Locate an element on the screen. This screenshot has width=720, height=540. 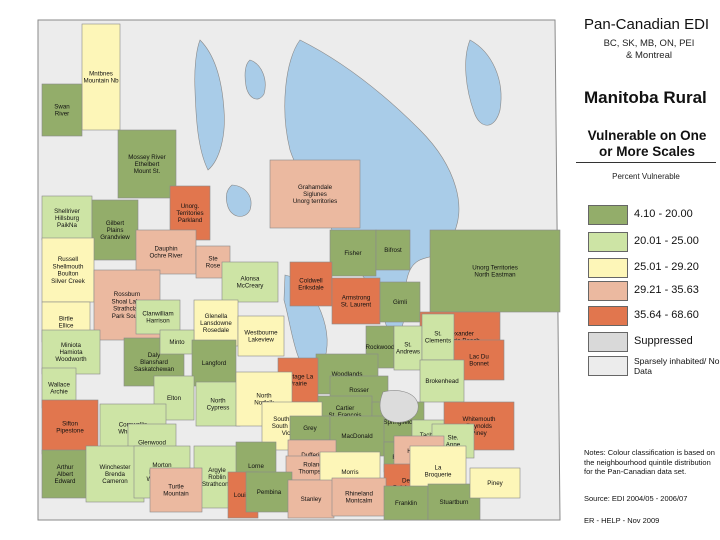
winnipeg-area is located at coordinates (399, 406).